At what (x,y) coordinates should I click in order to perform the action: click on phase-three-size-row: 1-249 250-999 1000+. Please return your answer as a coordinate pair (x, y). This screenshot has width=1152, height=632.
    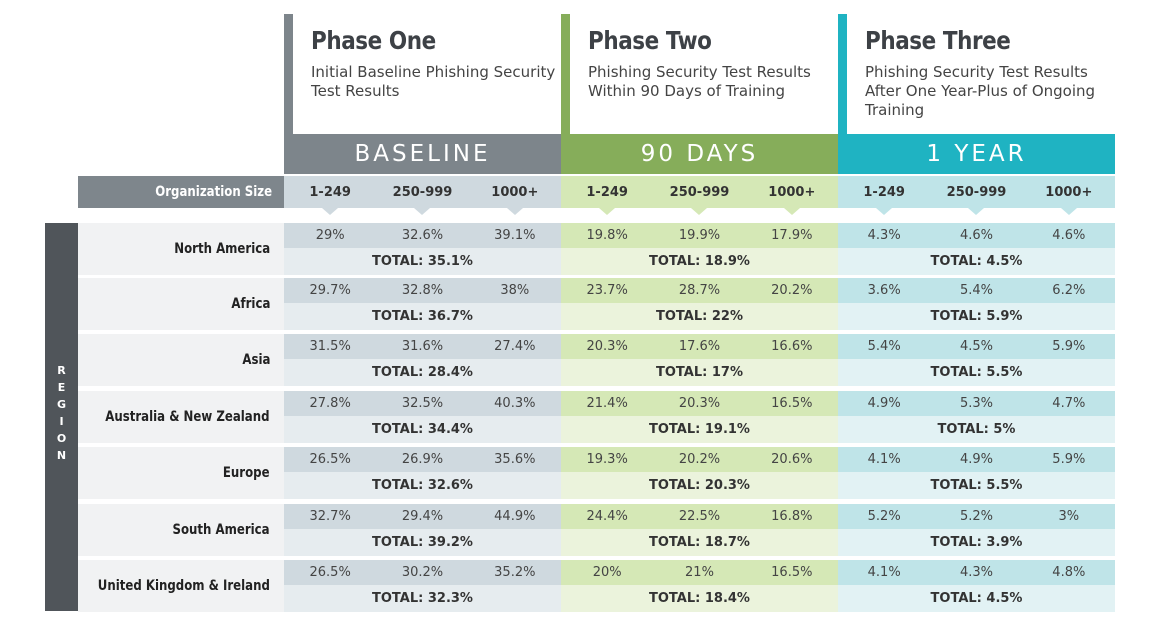
    Looking at the image, I should click on (976, 195).